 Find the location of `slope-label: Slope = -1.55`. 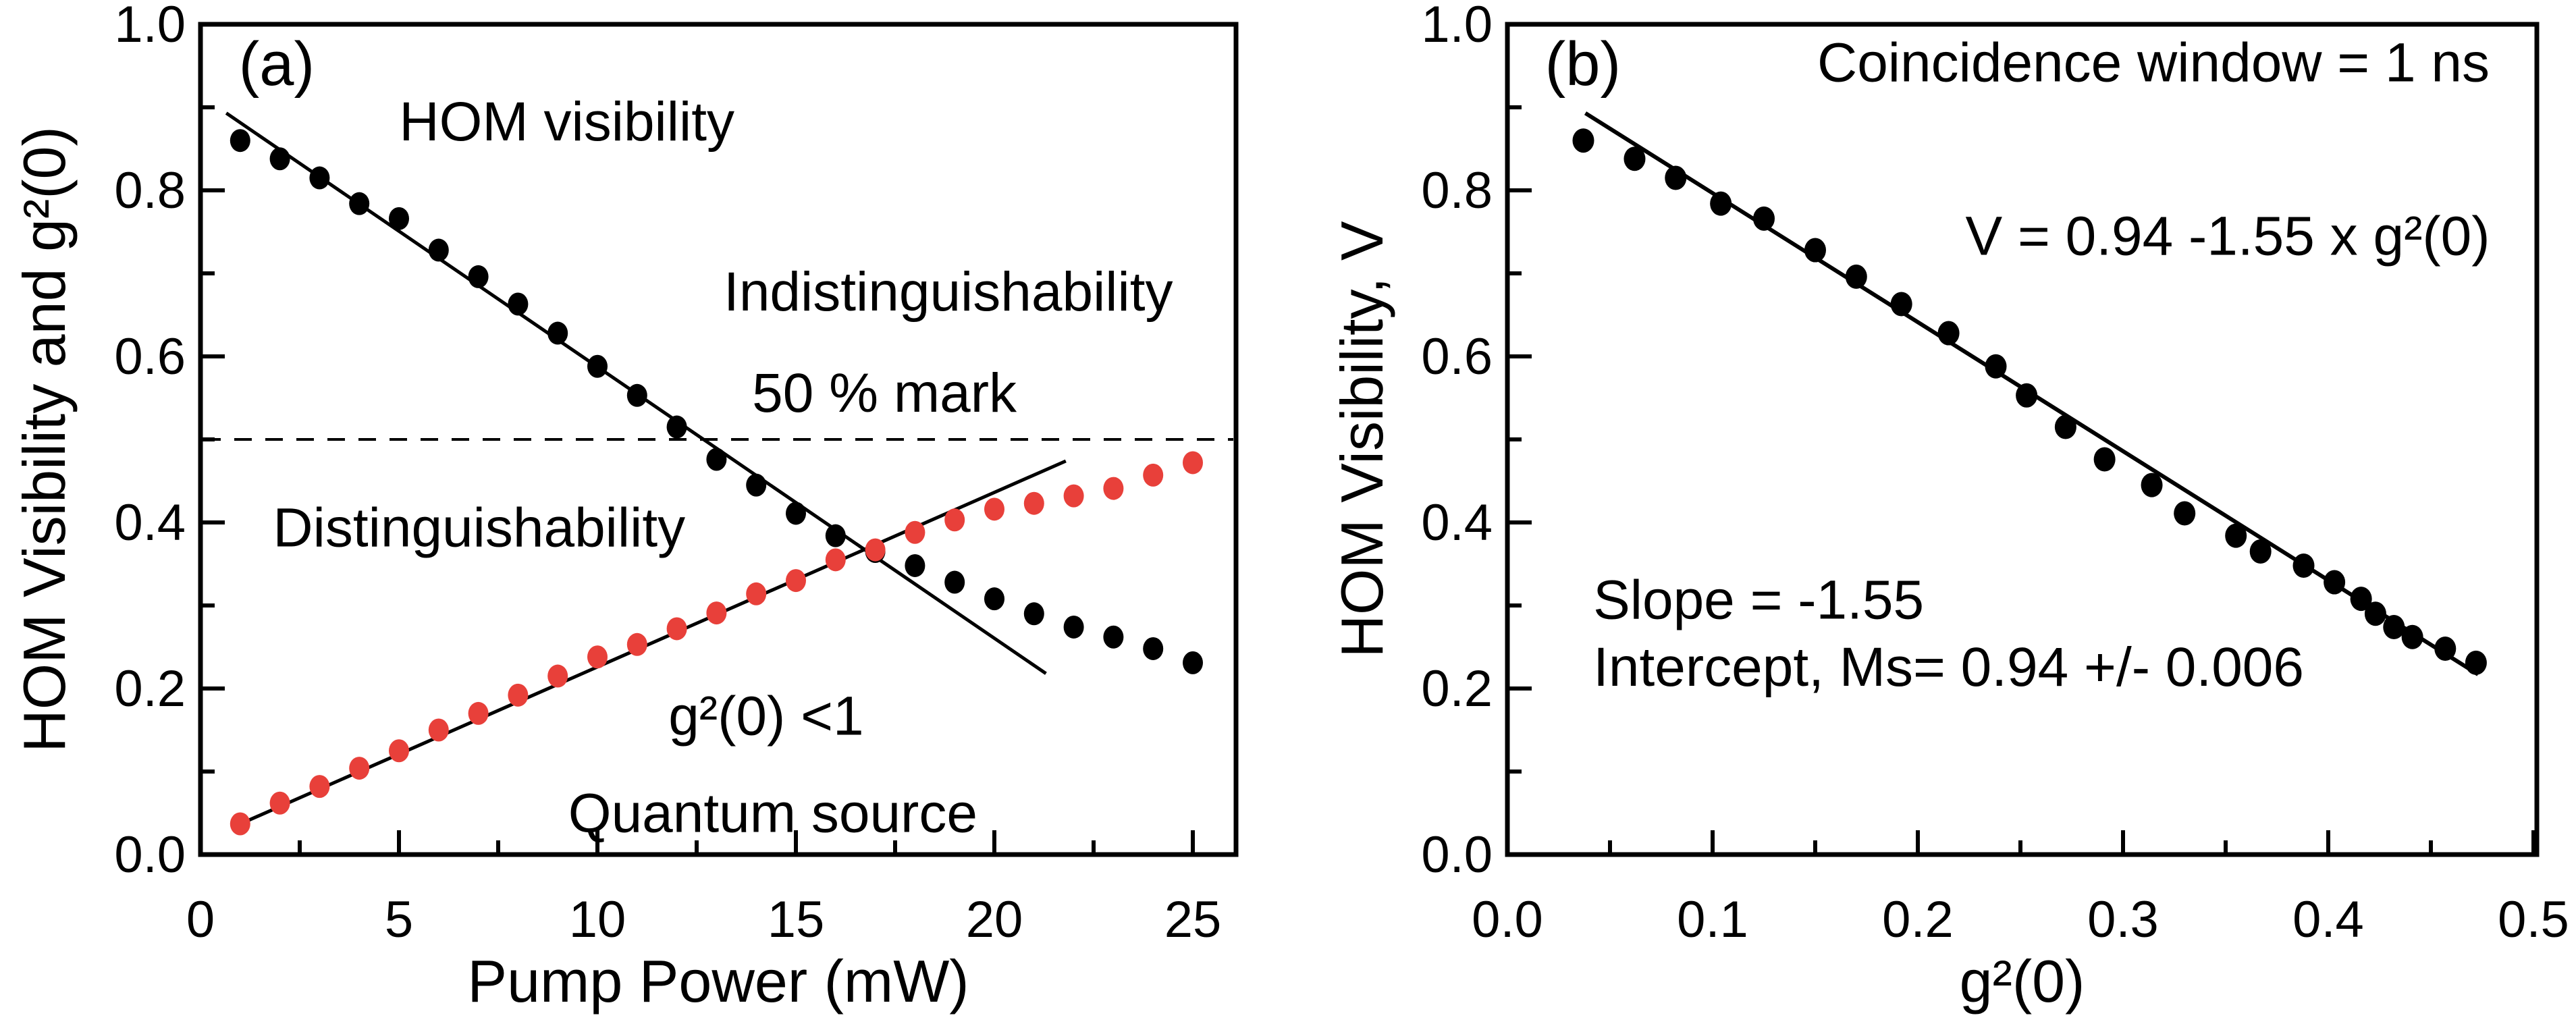

slope-label: Slope = -1.55 is located at coordinates (1758, 599).